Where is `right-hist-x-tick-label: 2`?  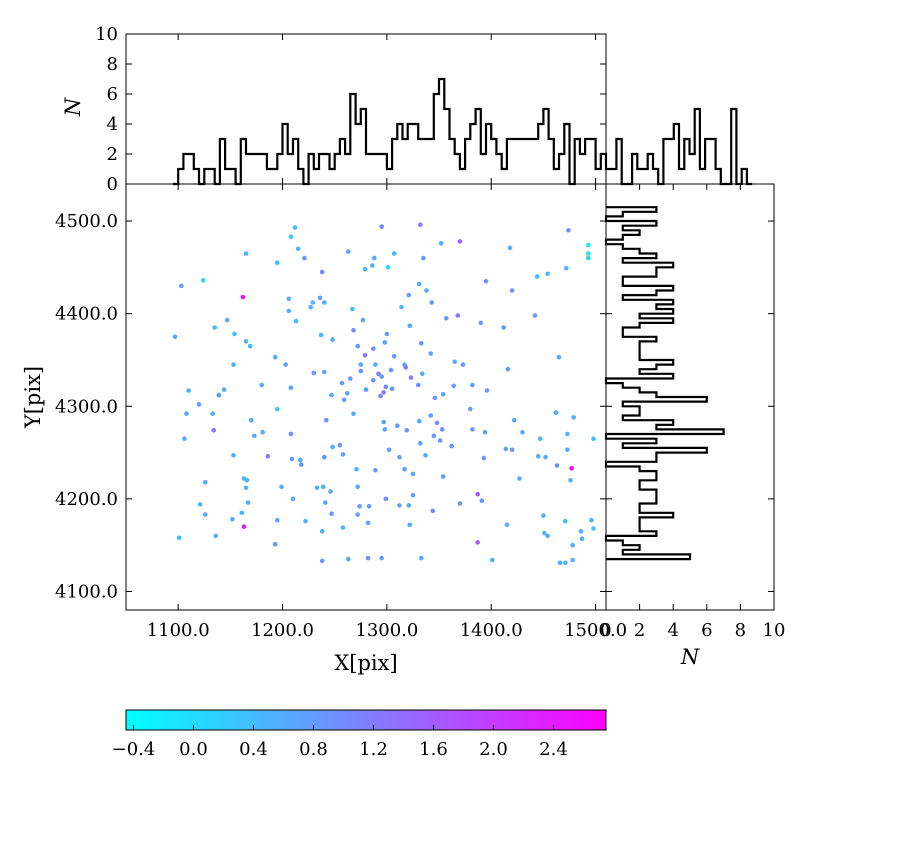 right-hist-x-tick-label: 2 is located at coordinates (639, 630).